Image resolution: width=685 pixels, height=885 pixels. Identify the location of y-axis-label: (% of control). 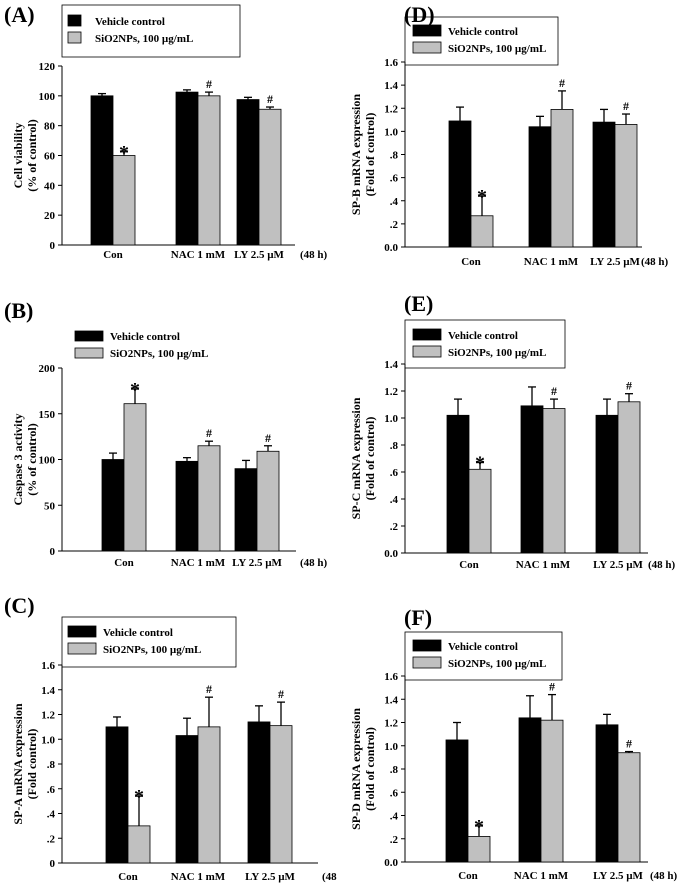
(32, 459).